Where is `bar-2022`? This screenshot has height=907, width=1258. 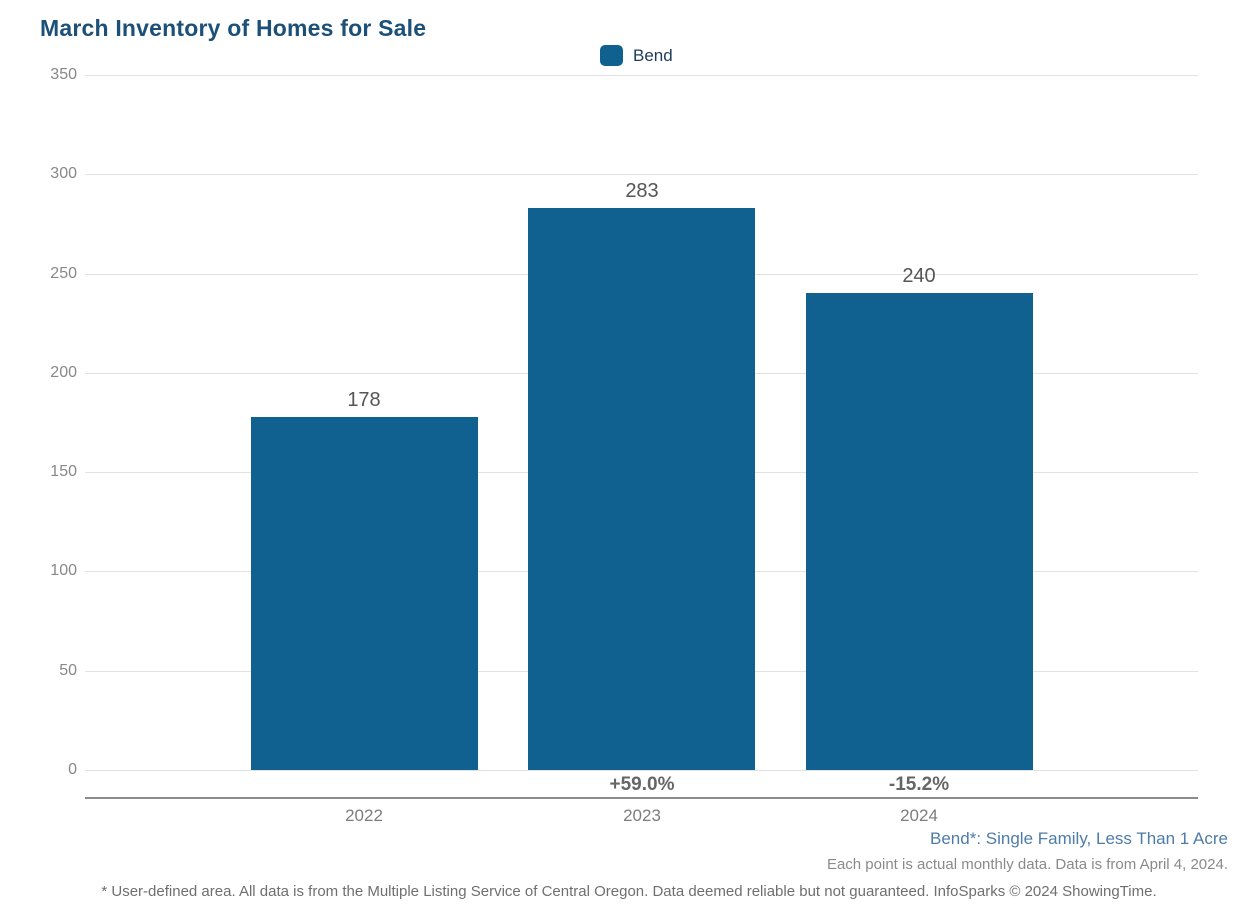 bar-2022 is located at coordinates (364, 593).